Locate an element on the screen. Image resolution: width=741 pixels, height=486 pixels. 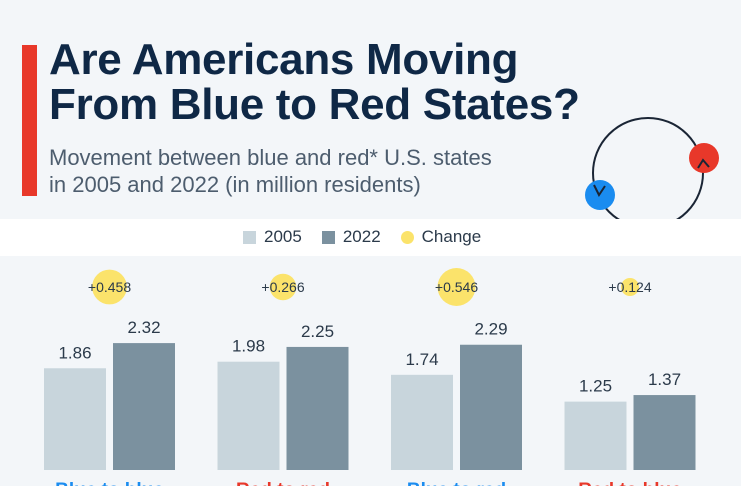
legend-label: 2005 is located at coordinates (283, 236).